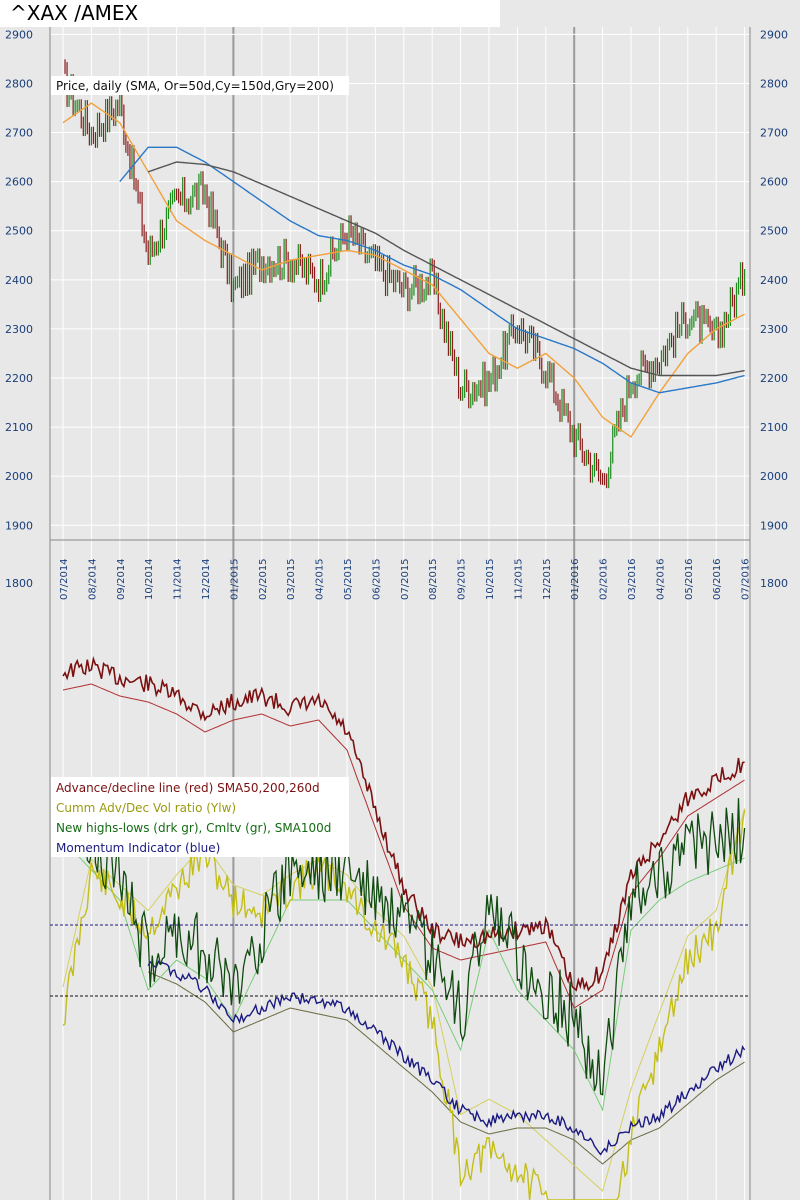  Describe the element at coordinates (19, 378) in the screenshot. I see `y-tick-label-left: 2200` at that location.